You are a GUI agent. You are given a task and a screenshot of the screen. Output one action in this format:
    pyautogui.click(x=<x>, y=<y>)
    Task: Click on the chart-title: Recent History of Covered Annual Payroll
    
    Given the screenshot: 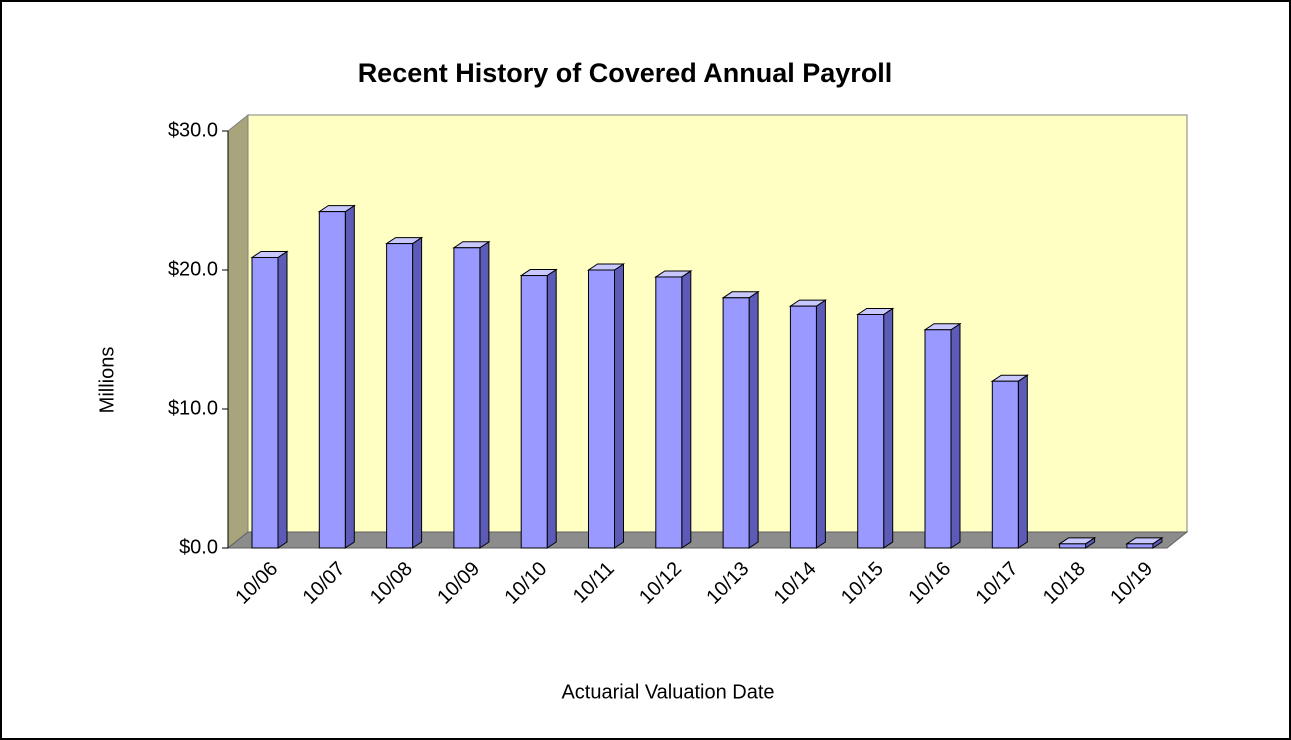 What is the action you would take?
    pyautogui.click(x=625, y=73)
    